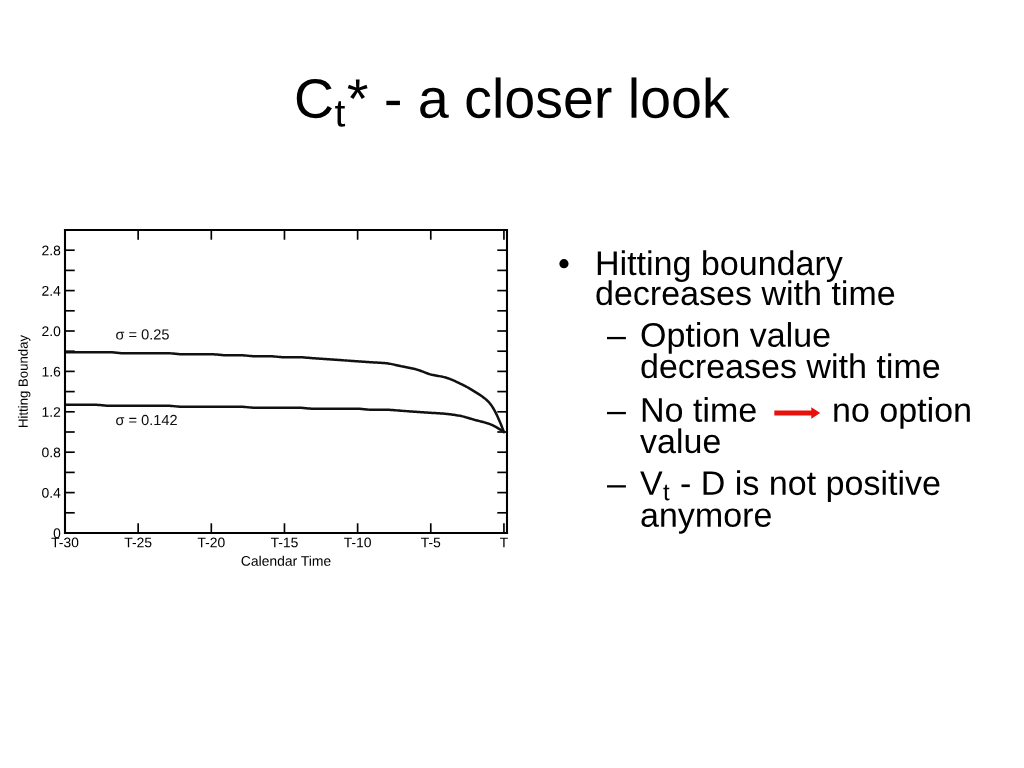 Image resolution: width=1024 pixels, height=768 pixels. What do you see at coordinates (51, 331) in the screenshot?
I see `y-tick-label: 2.0` at bounding box center [51, 331].